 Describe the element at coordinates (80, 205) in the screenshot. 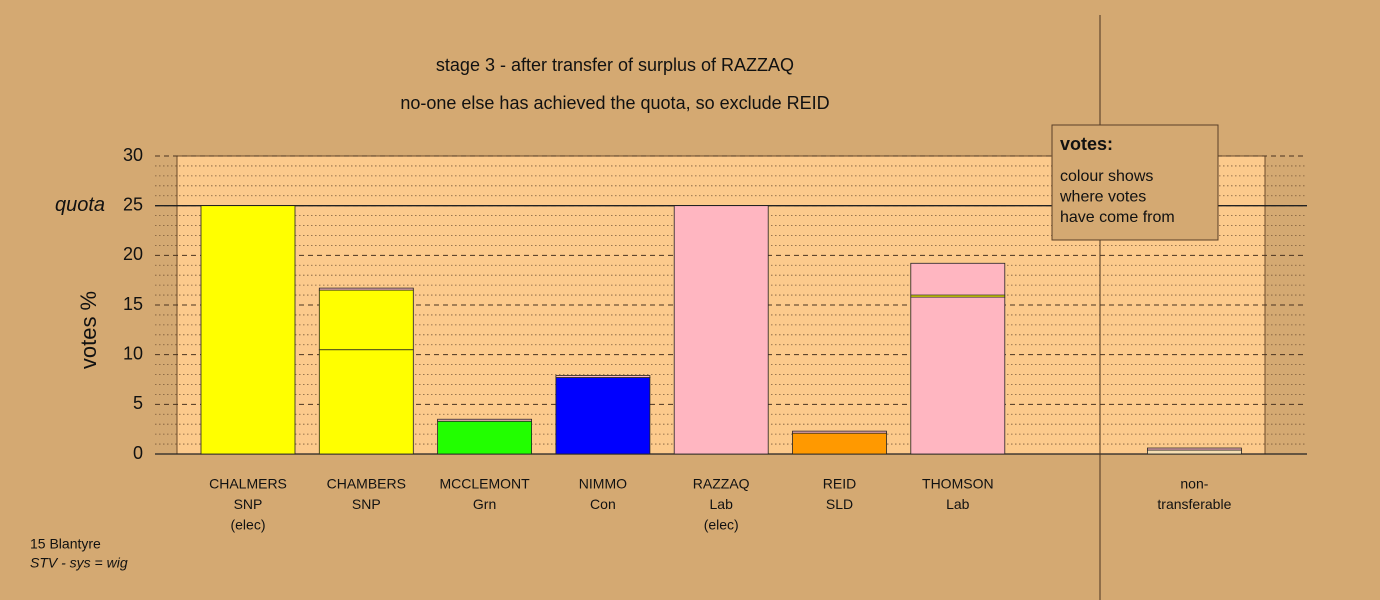

I see `quota-label: quota` at that location.